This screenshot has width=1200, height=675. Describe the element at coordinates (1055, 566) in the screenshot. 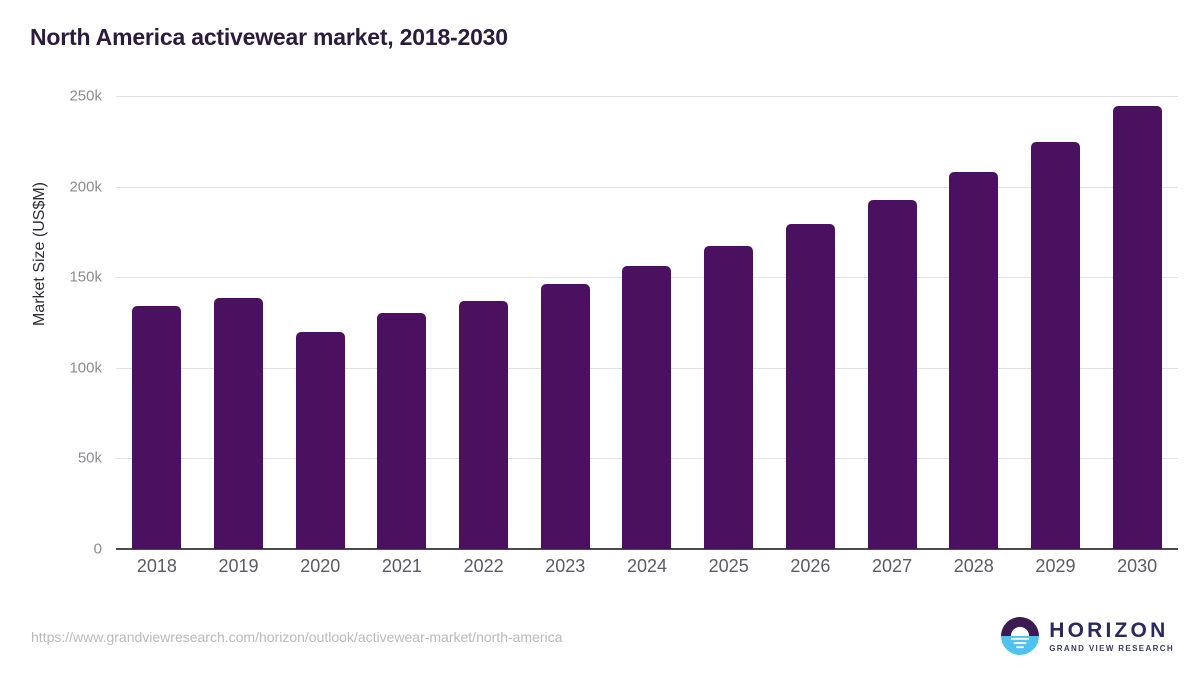

I see `x-tick-label: 2029` at that location.